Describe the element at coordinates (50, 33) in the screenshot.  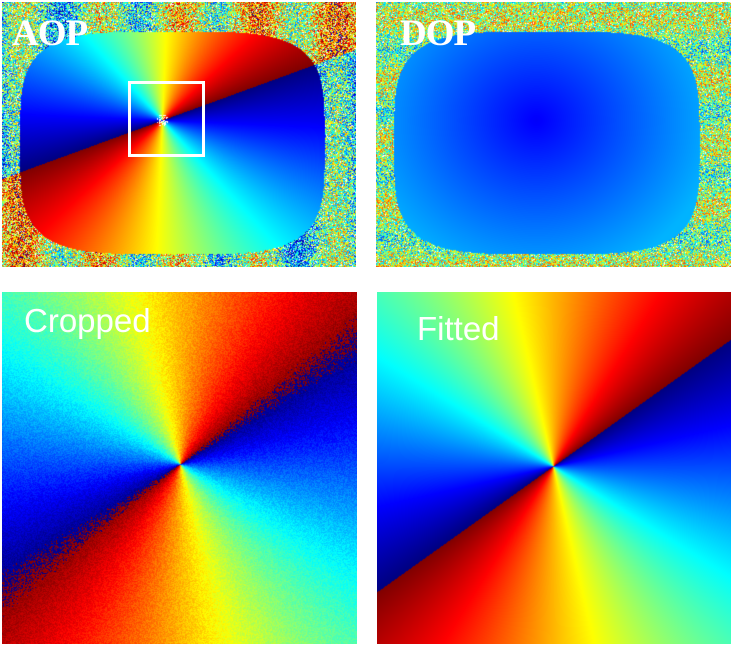
I see `aop-label: AOP` at that location.